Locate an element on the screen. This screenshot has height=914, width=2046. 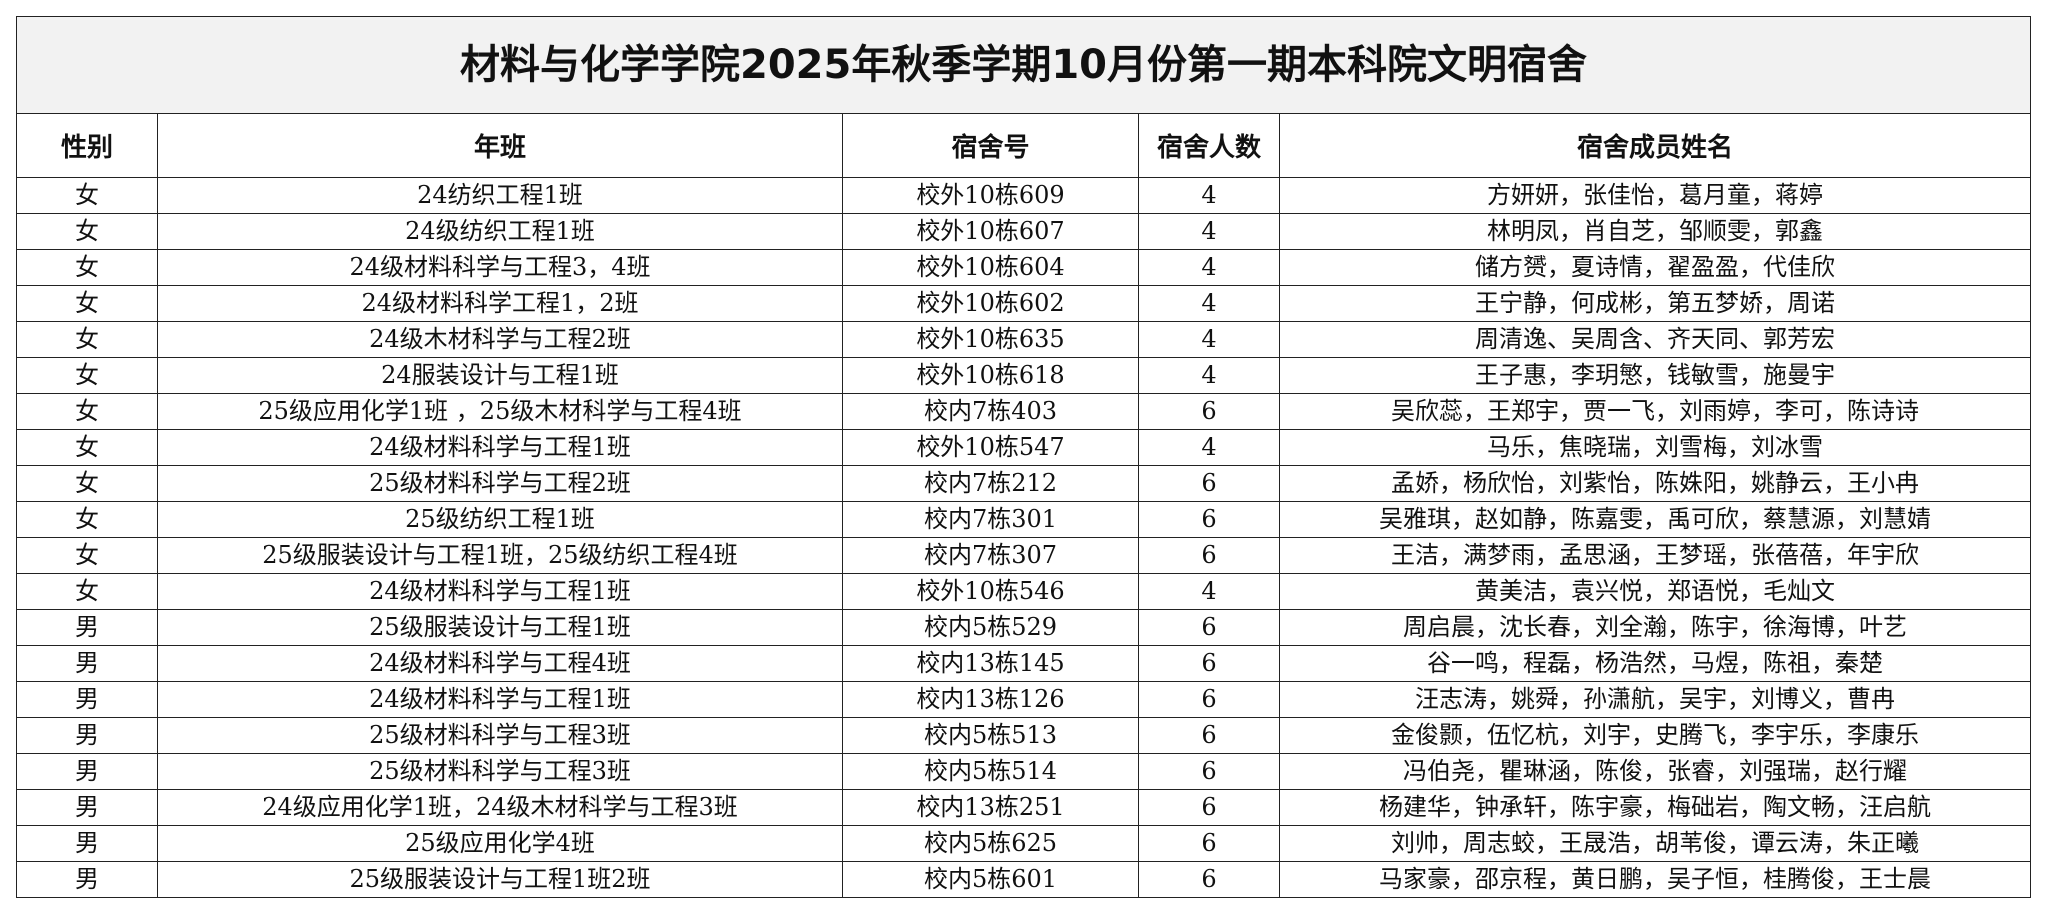
table-cell: 林明凤，肖自芝，邹顺雯，郭鑫 is located at coordinates (1655, 231).